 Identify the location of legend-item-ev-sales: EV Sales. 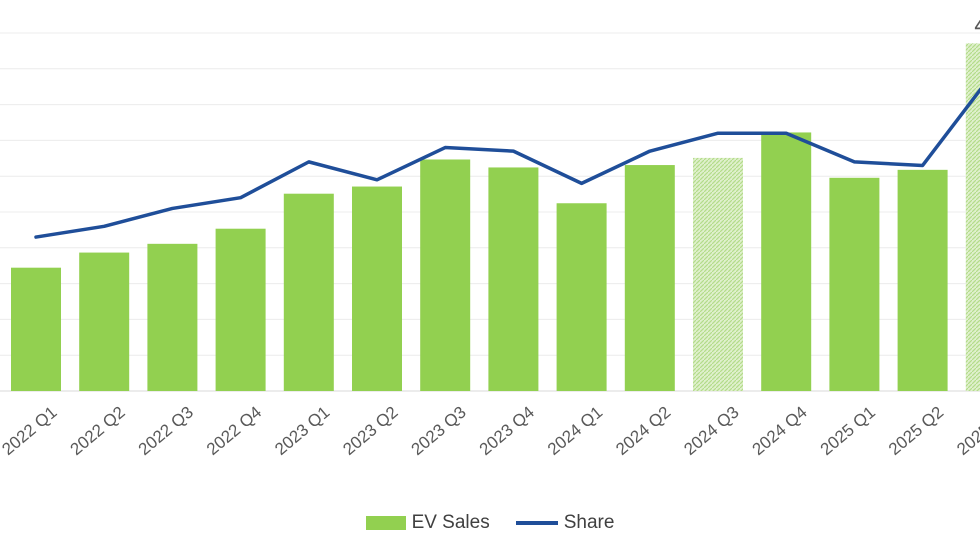
(427, 523).